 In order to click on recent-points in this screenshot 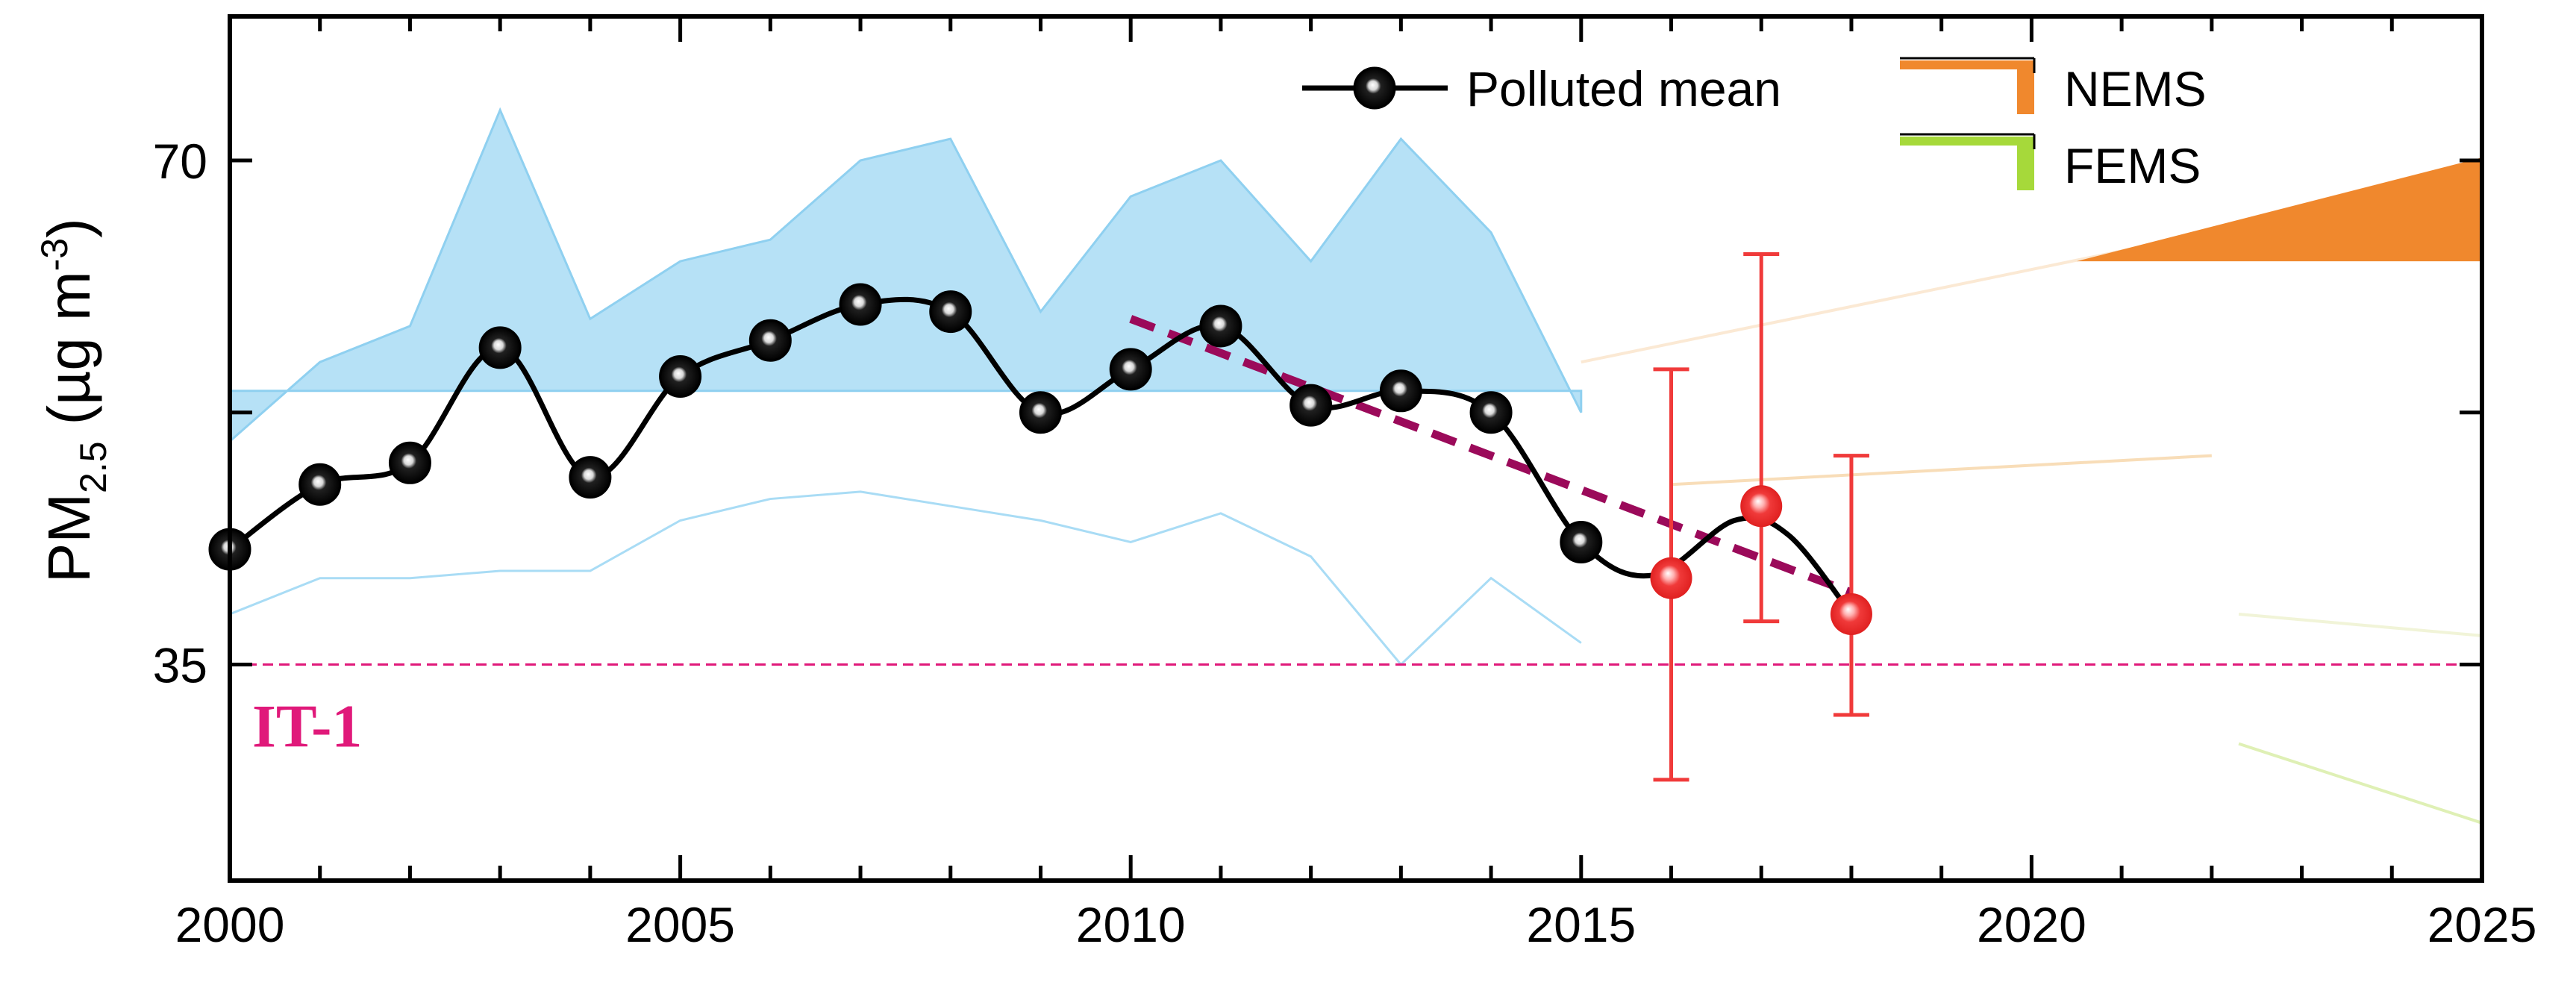, I will do `click(1761, 560)`.